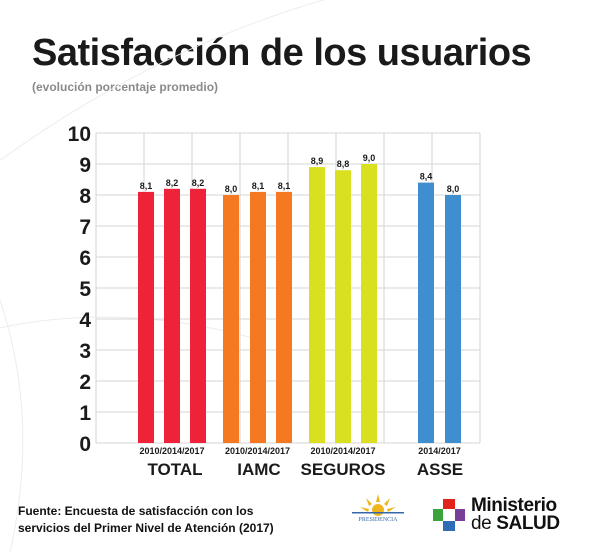  What do you see at coordinates (85, 351) in the screenshot?
I see `y-tick-label: 3` at bounding box center [85, 351].